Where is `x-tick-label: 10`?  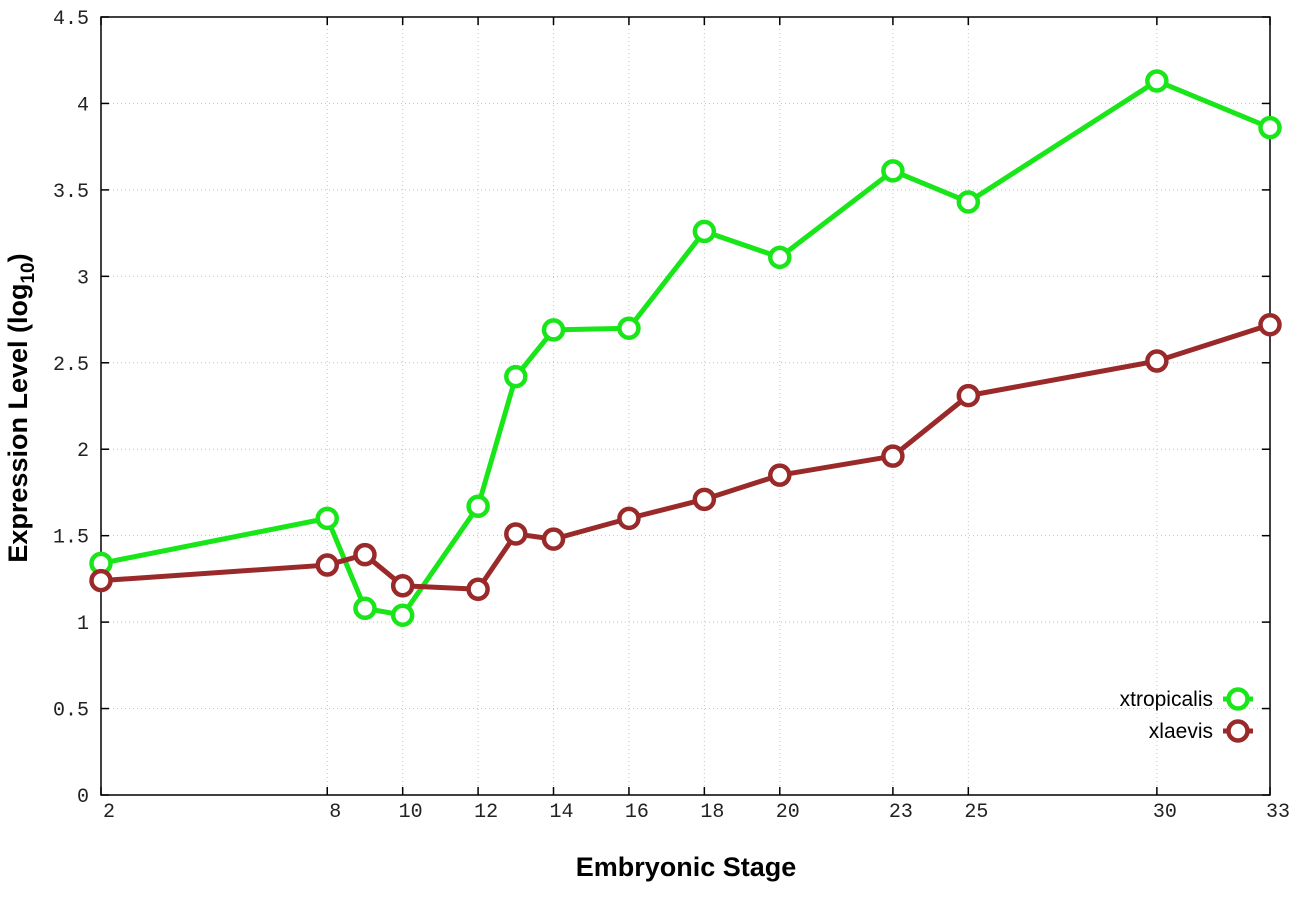 x-tick-label: 10 is located at coordinates (411, 812).